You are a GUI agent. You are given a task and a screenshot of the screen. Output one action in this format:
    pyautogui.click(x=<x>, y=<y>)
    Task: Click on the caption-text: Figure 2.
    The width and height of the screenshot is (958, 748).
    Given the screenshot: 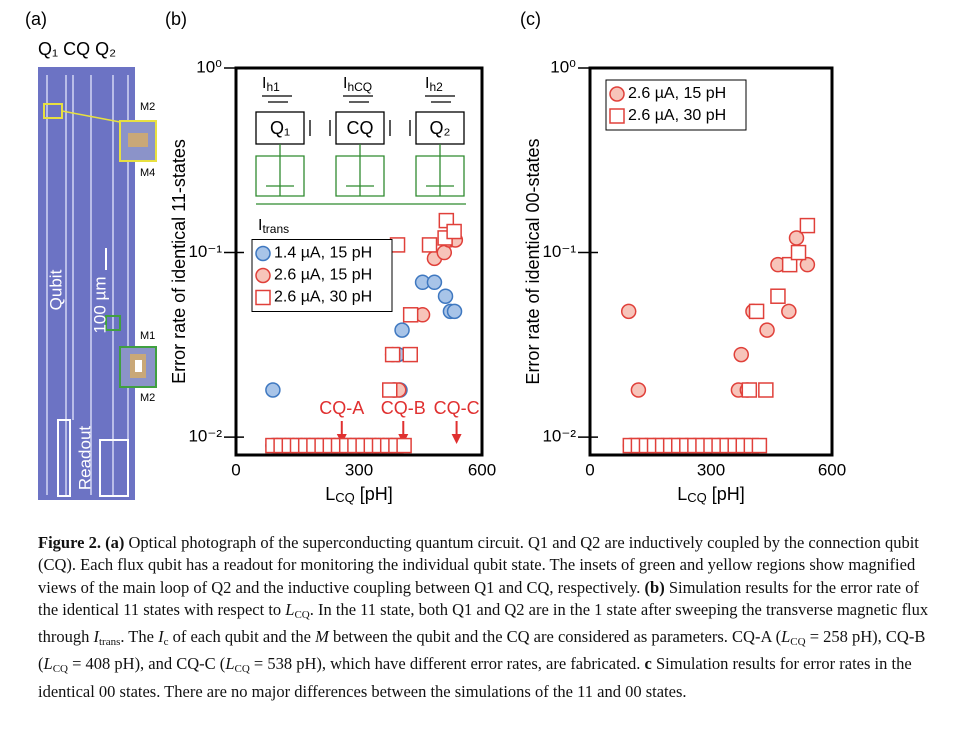 What is the action you would take?
    pyautogui.click(x=69, y=542)
    